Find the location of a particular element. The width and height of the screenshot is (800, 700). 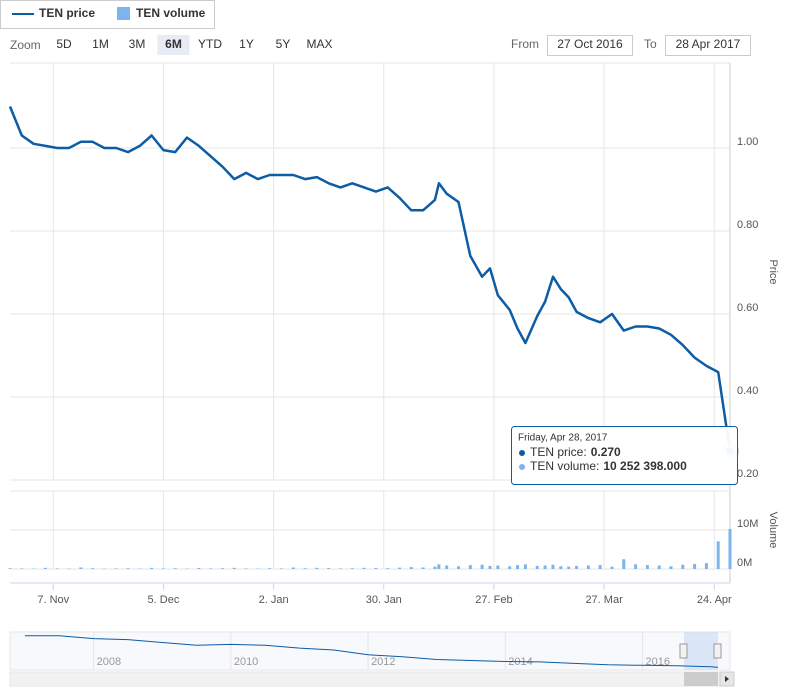

to-input is located at coordinates (708, 45).